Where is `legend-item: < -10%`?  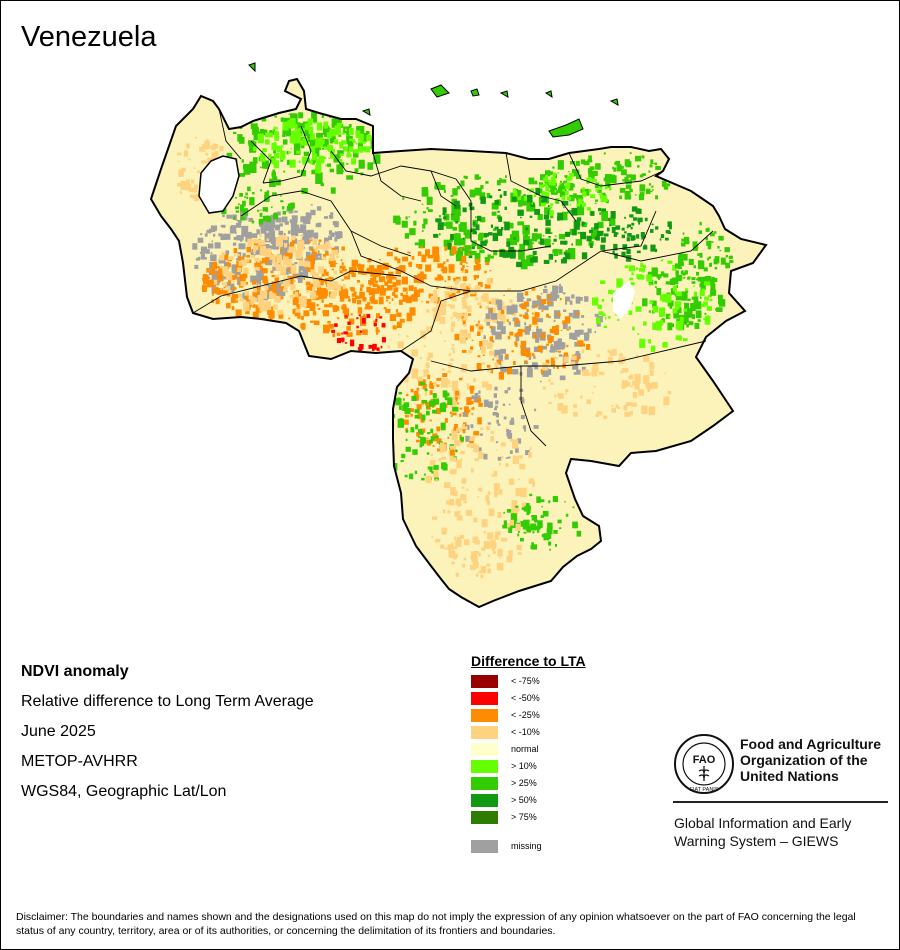 legend-item: < -10% is located at coordinates (528, 733).